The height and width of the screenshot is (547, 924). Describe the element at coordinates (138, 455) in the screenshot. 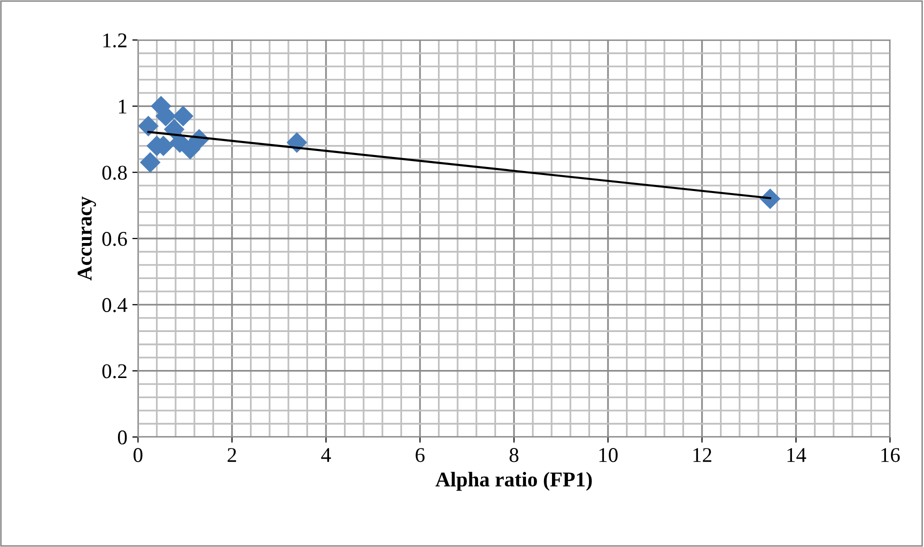

I see `x-tick-label: 0` at that location.